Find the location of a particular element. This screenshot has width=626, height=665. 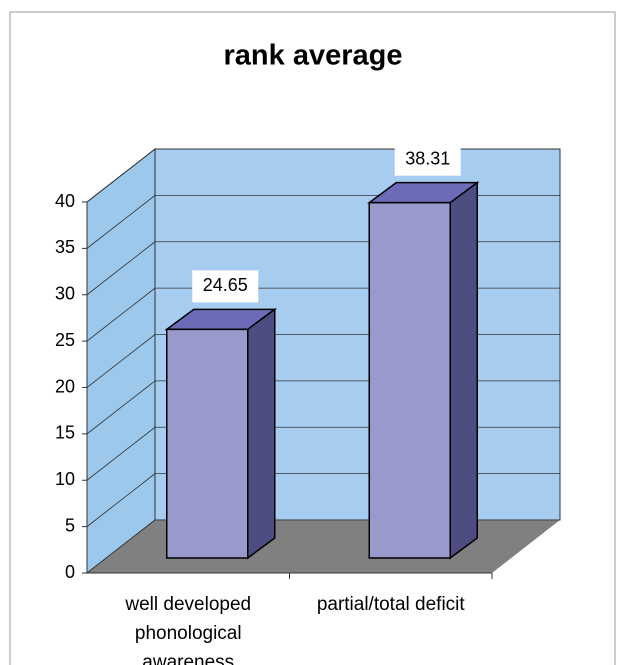

y-tick-label: 40 is located at coordinates (65, 201).